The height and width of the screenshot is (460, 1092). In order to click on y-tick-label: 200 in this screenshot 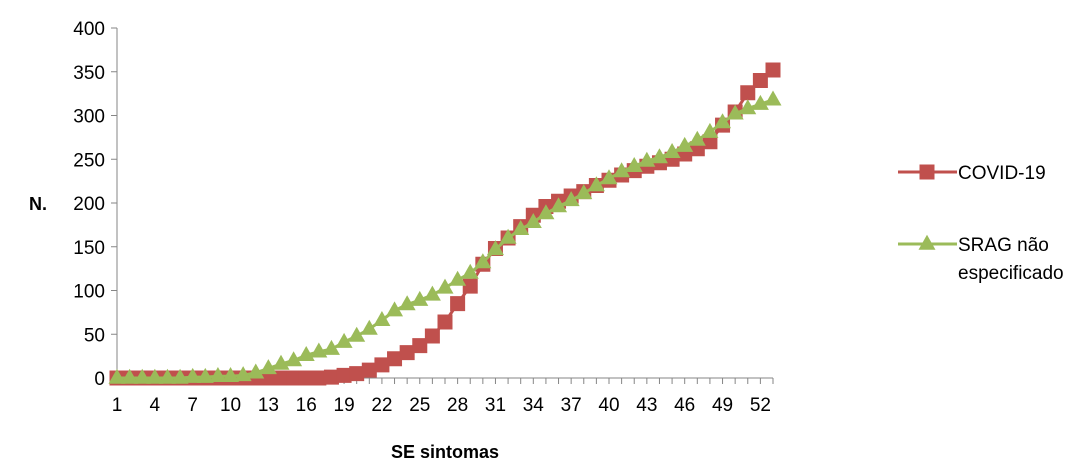, I will do `click(89, 204)`.